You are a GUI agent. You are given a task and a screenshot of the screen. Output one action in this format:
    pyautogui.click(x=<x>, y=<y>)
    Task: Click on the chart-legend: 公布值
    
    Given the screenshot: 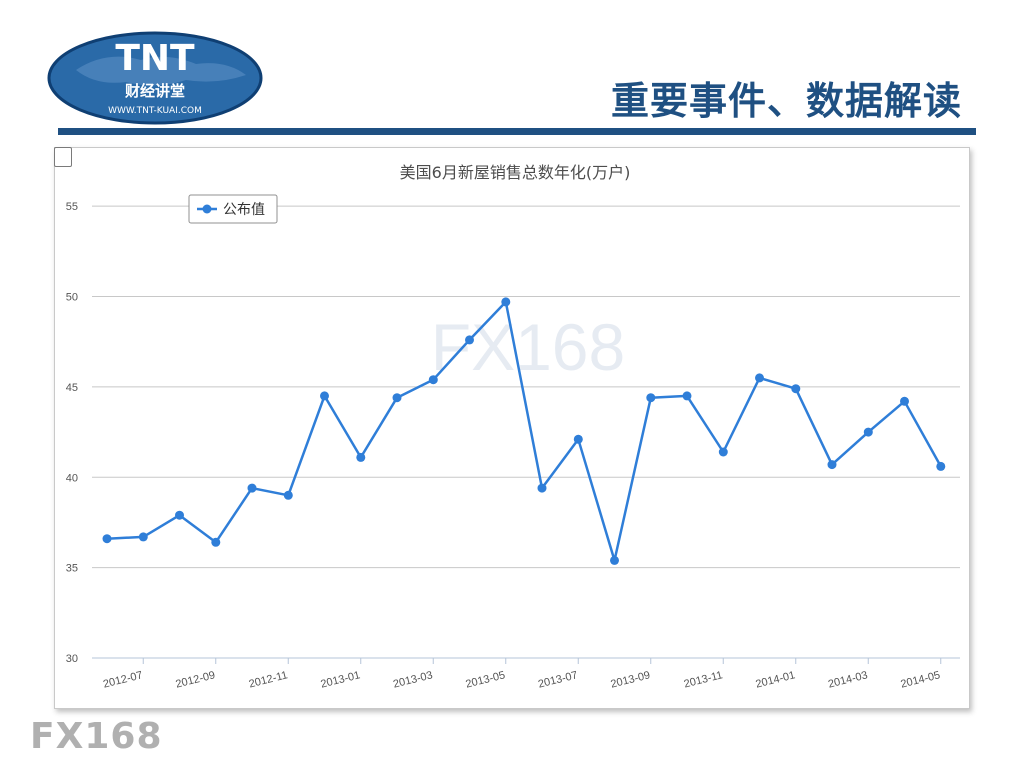 What is the action you would take?
    pyautogui.click(x=233, y=209)
    